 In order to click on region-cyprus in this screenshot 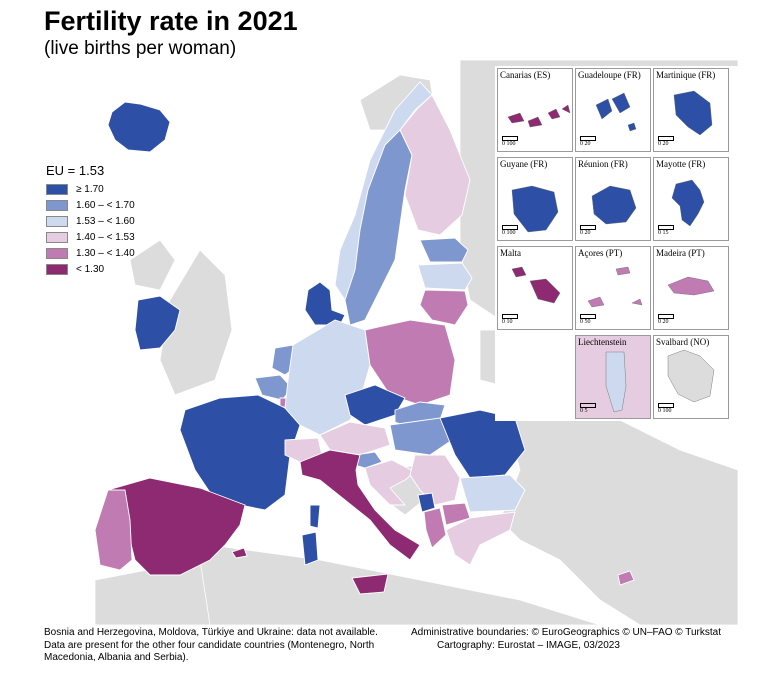, I will do `click(626, 578)`.